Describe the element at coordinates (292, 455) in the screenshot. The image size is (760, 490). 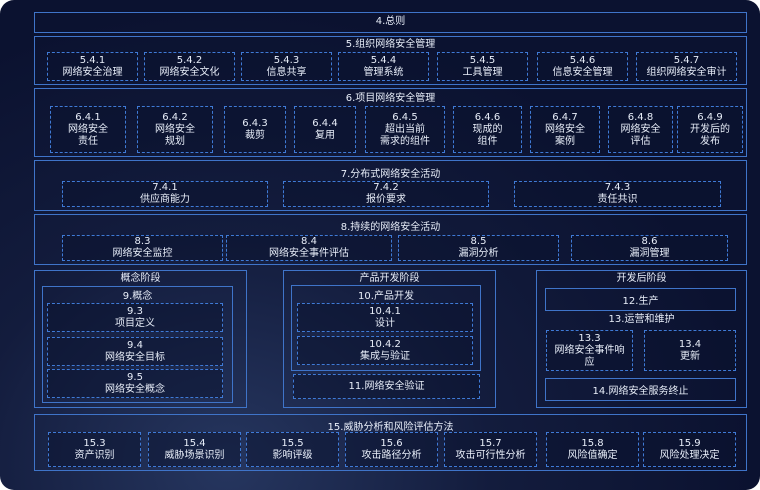
I see `item-label: 影响评级` at that location.